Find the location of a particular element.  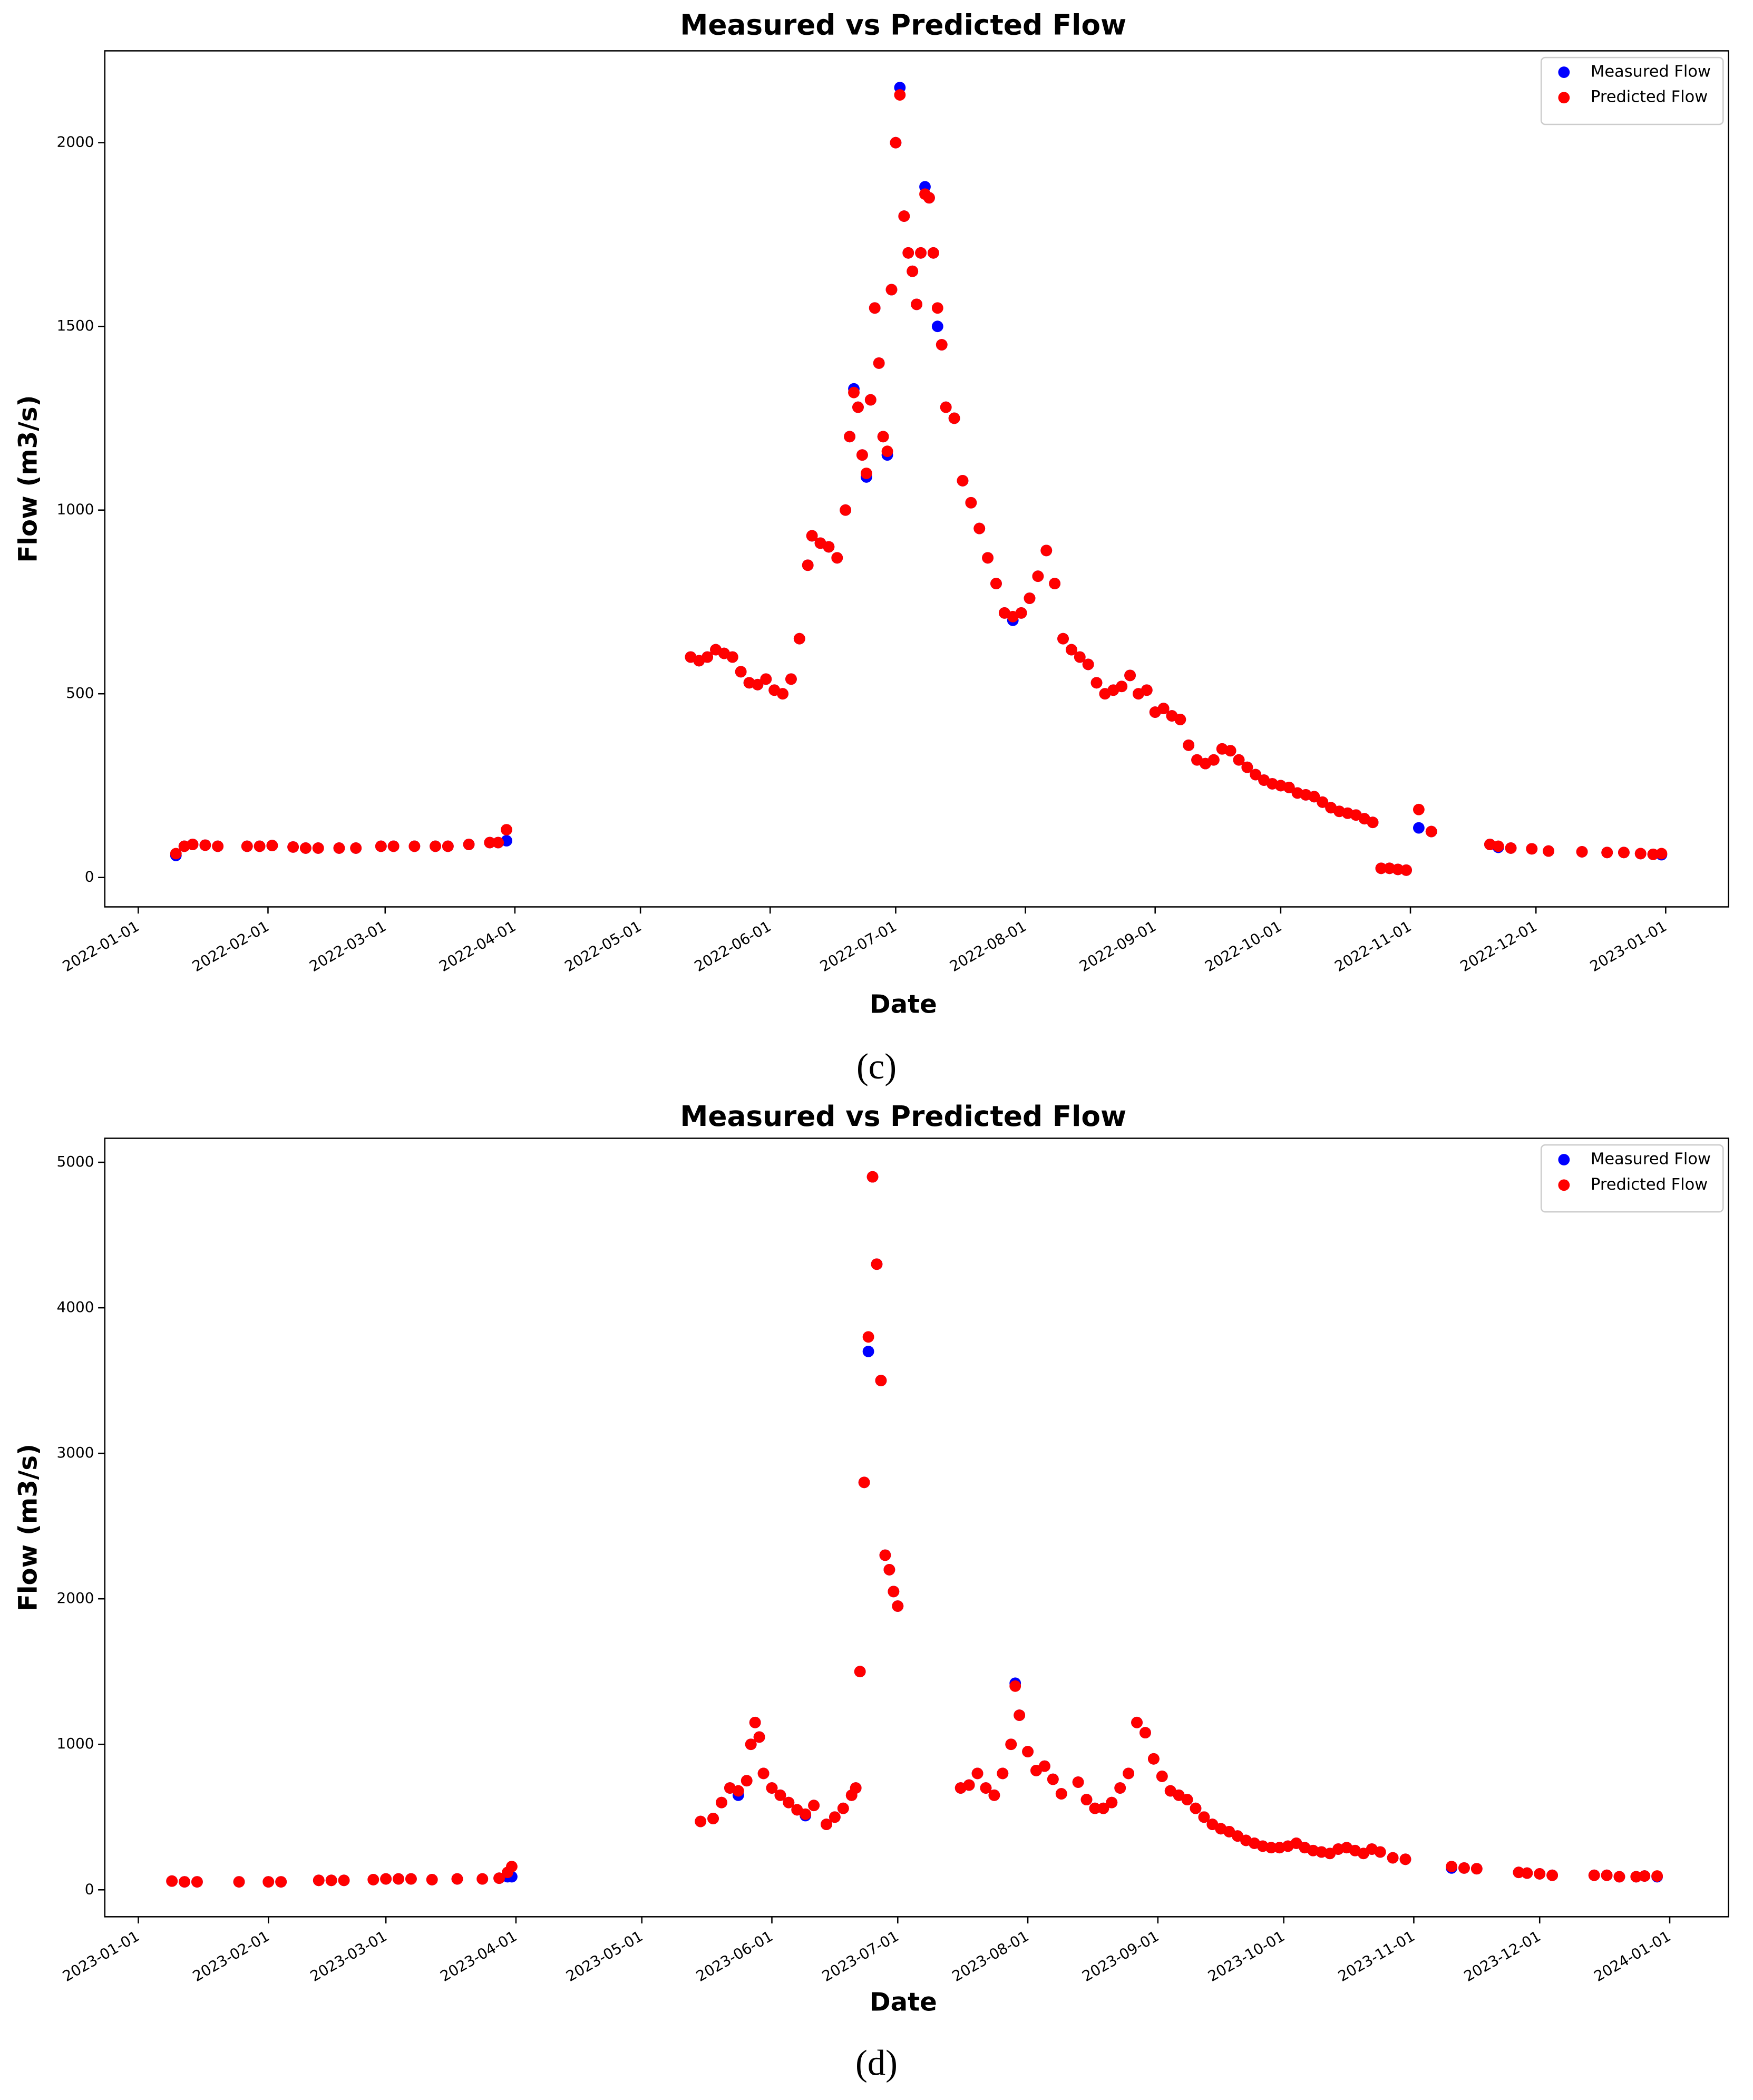

x-tick-label: 2023-06-01 is located at coordinates (734, 1956).